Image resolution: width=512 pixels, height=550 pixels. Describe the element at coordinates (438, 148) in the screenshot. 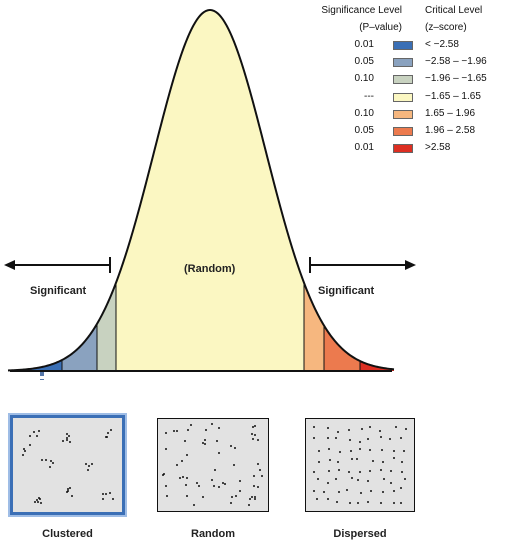

I see `legend-z-score: >2.58` at that location.